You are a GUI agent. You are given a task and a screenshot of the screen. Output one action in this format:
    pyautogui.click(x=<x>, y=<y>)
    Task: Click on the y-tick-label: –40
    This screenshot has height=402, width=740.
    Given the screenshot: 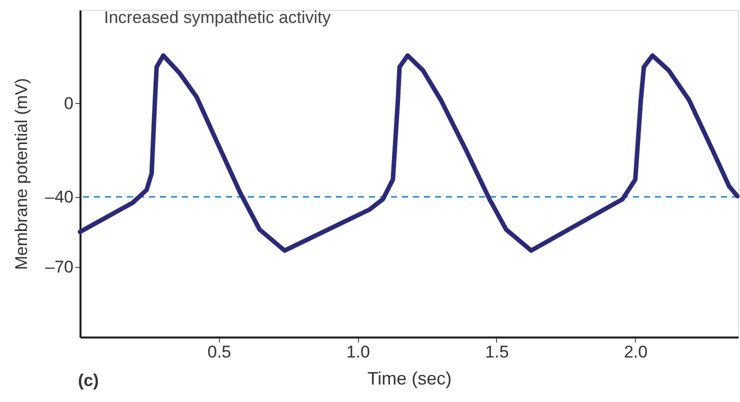 What is the action you would take?
    pyautogui.click(x=59, y=196)
    